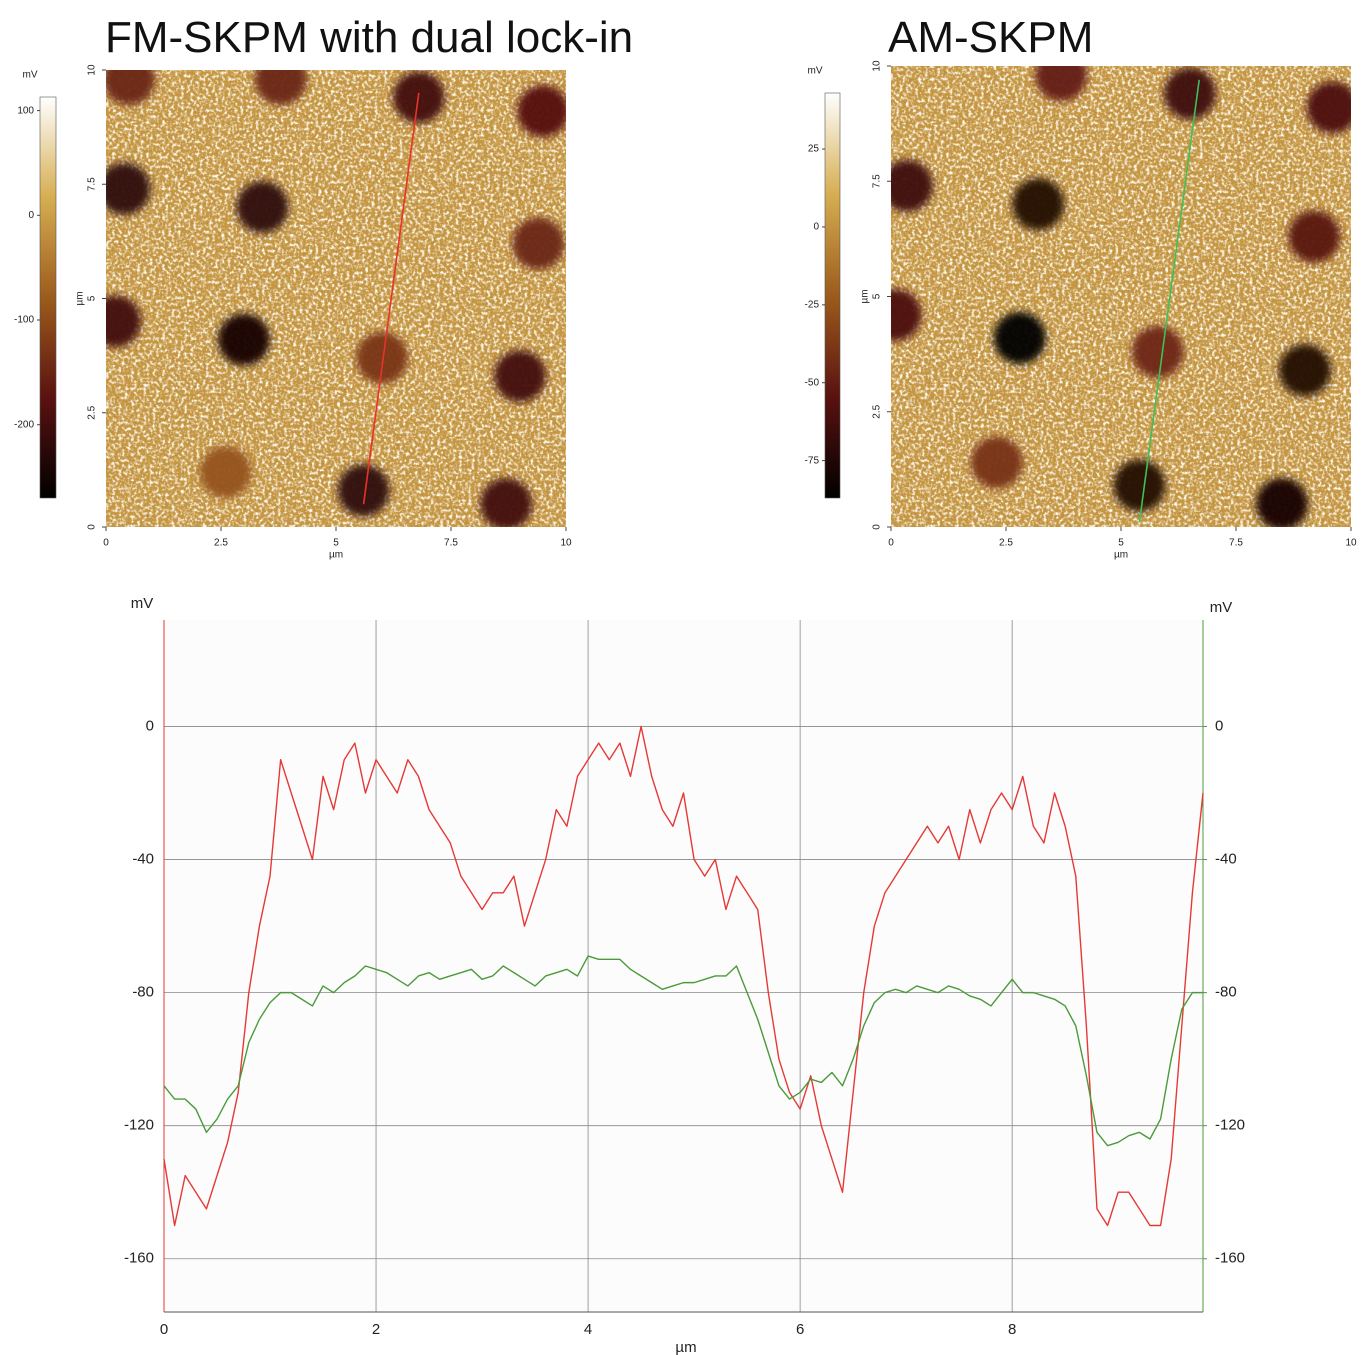  What do you see at coordinates (1226, 859) in the screenshot?
I see `y2-tick-label: -40` at bounding box center [1226, 859].